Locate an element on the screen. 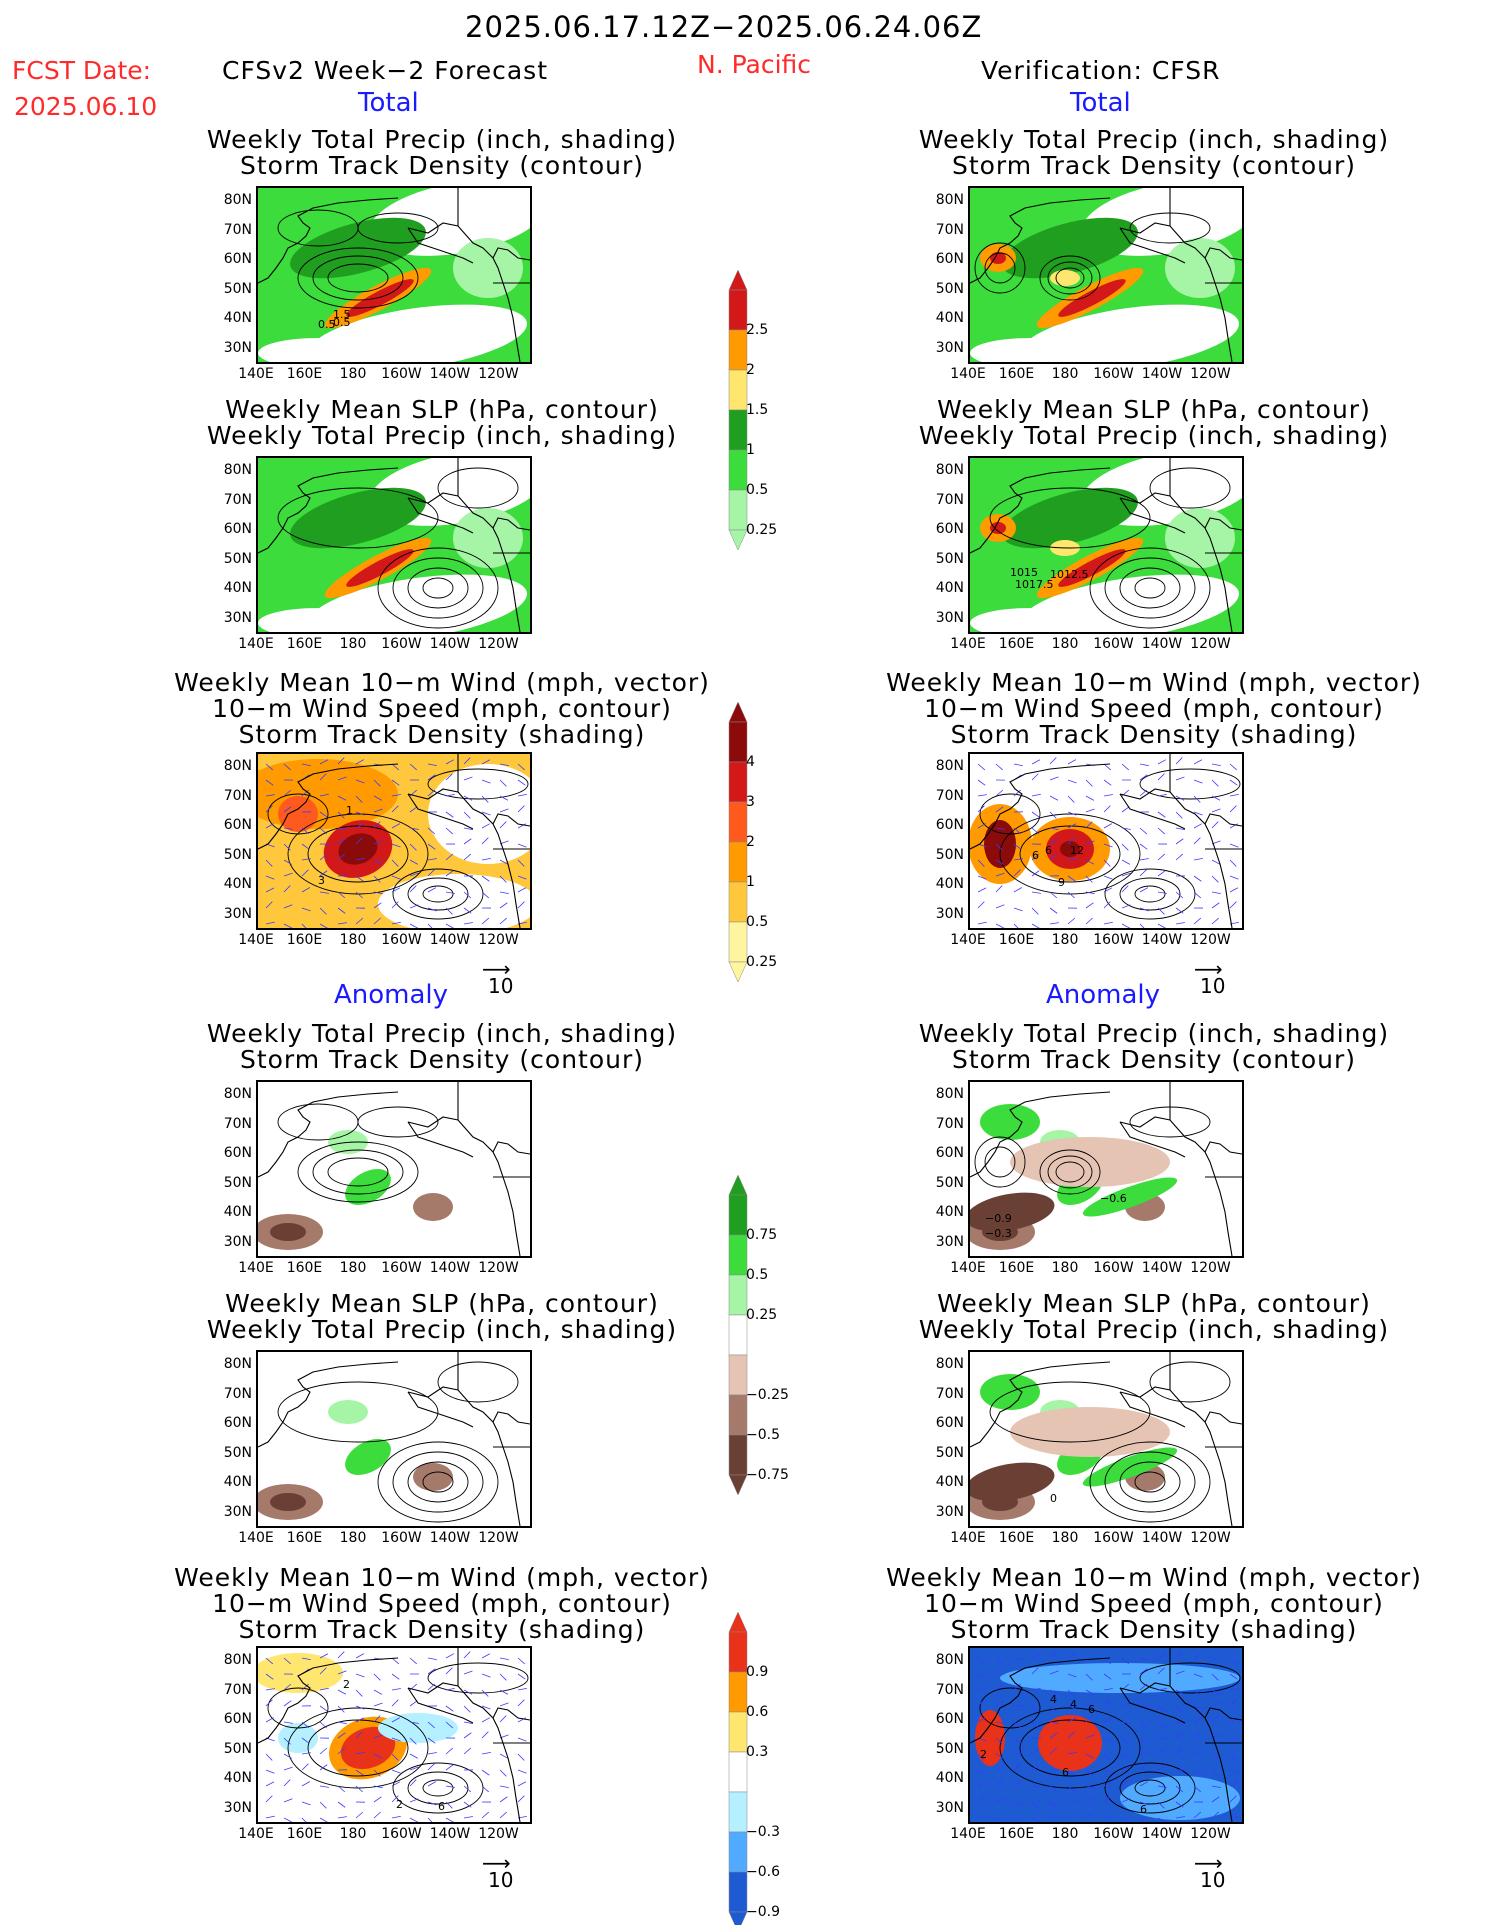 This screenshot has width=1487, height=1925. contour-label: 1.5 is located at coordinates (342, 314).